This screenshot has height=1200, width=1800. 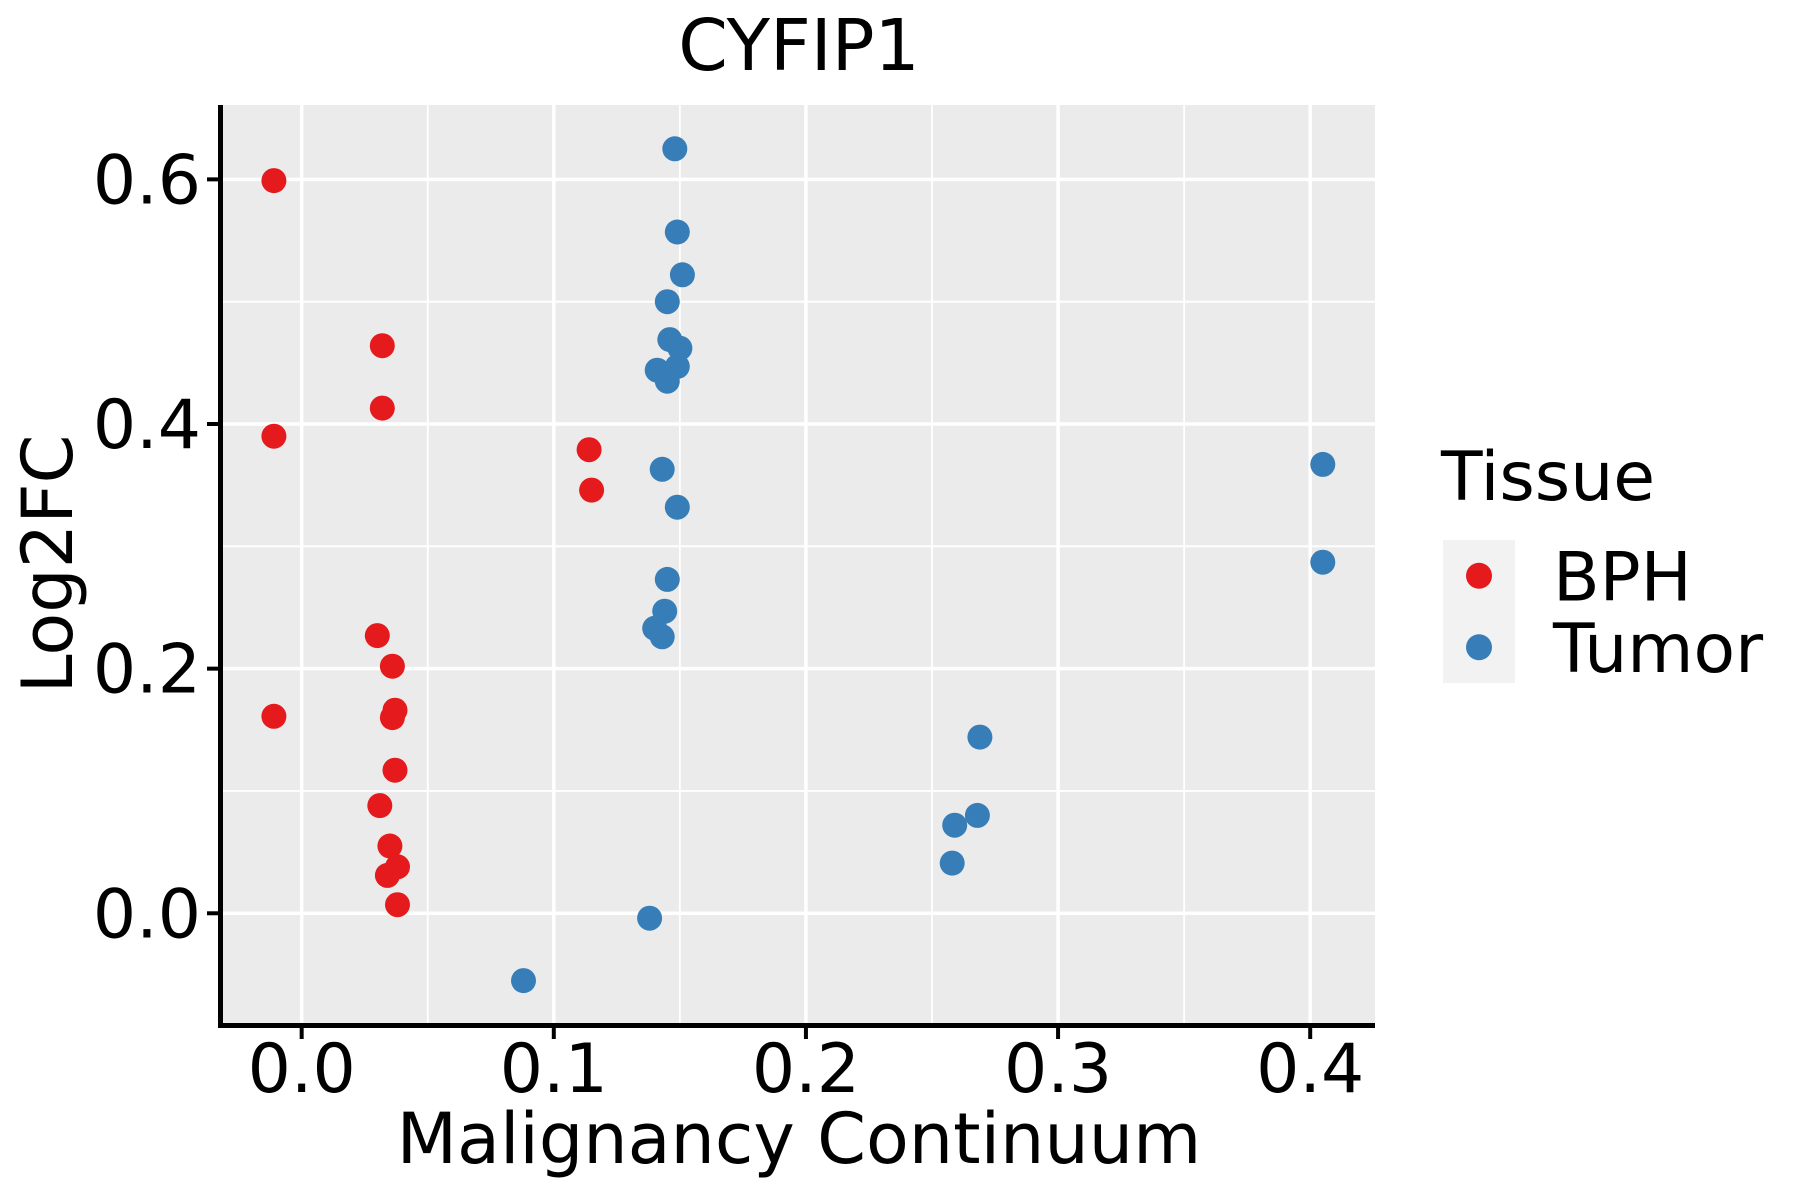 What do you see at coordinates (1310, 1069) in the screenshot?
I see `x-tick-label: 0.4` at bounding box center [1310, 1069].